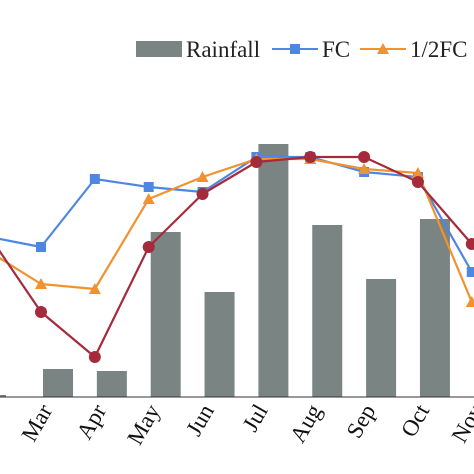 This screenshot has height=474, width=474. What do you see at coordinates (310, 157) in the screenshot?
I see `series-point-dark-series-aug` at bounding box center [310, 157].